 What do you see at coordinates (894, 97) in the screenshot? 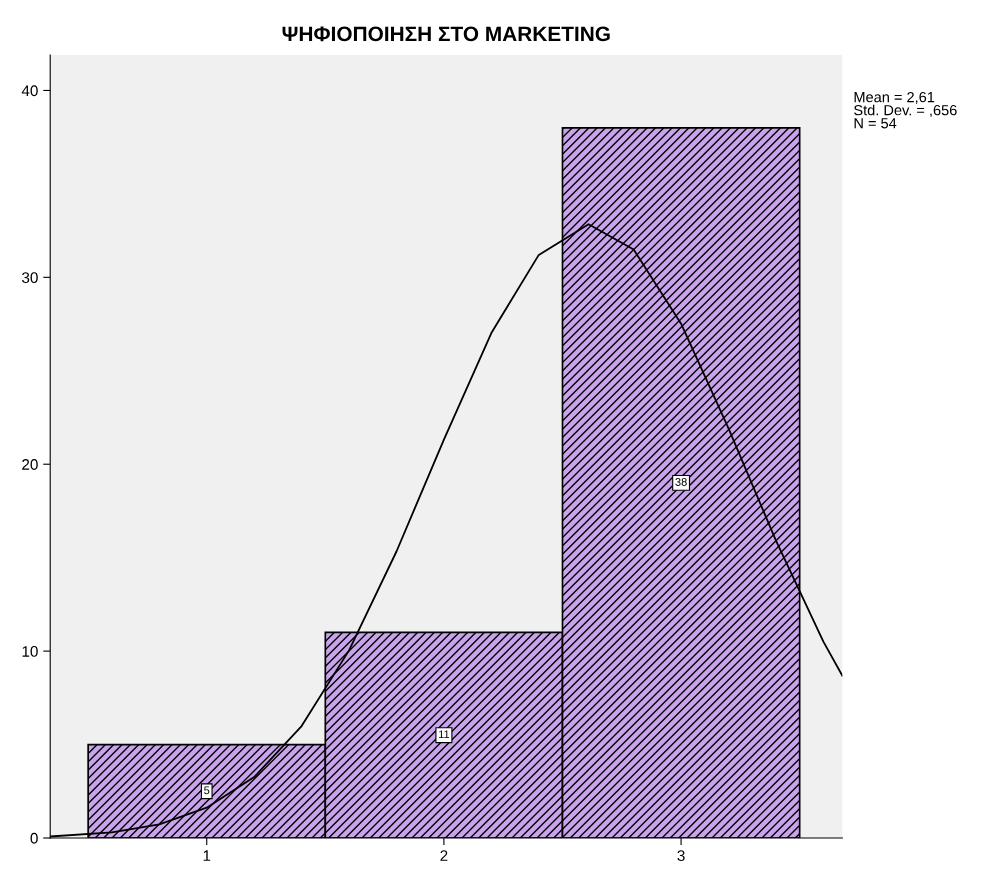
I see `text: Mean = 2,61` at bounding box center [894, 97].